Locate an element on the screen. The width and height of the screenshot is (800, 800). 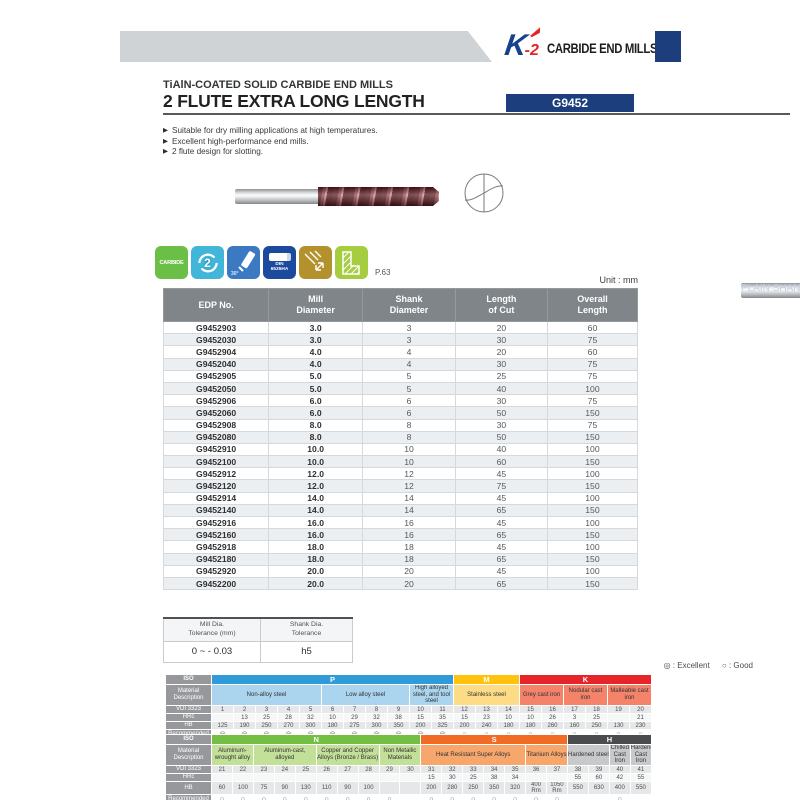
shank-cylinder-glyph is located at coordinates (279, 256).